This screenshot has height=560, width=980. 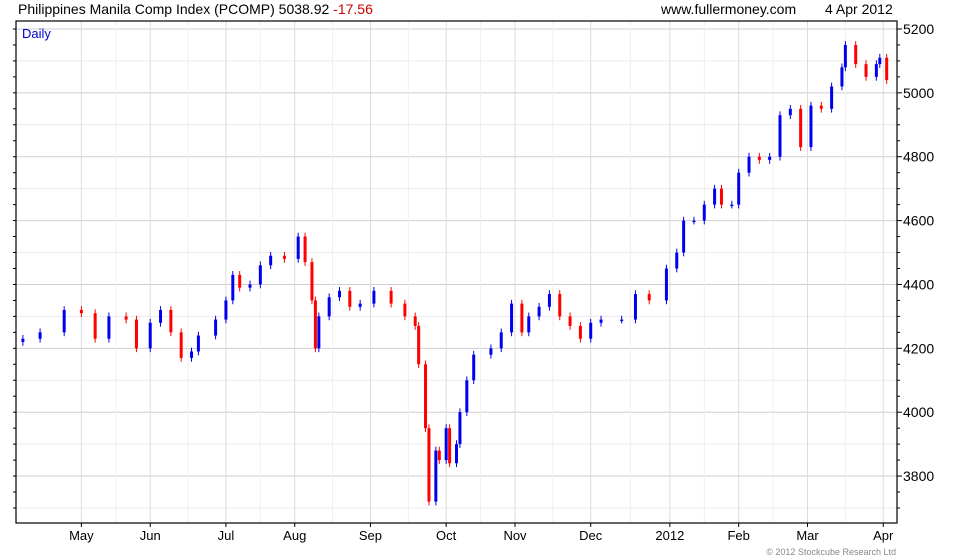 I want to click on price-change: -17.56, so click(x=353, y=9).